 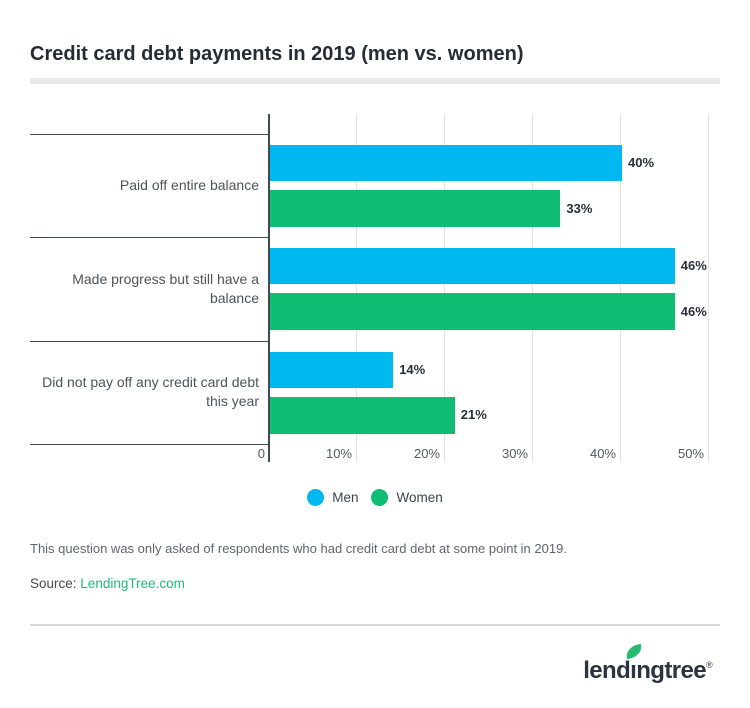 What do you see at coordinates (709, 665) in the screenshot?
I see `registered-mark: ®` at bounding box center [709, 665].